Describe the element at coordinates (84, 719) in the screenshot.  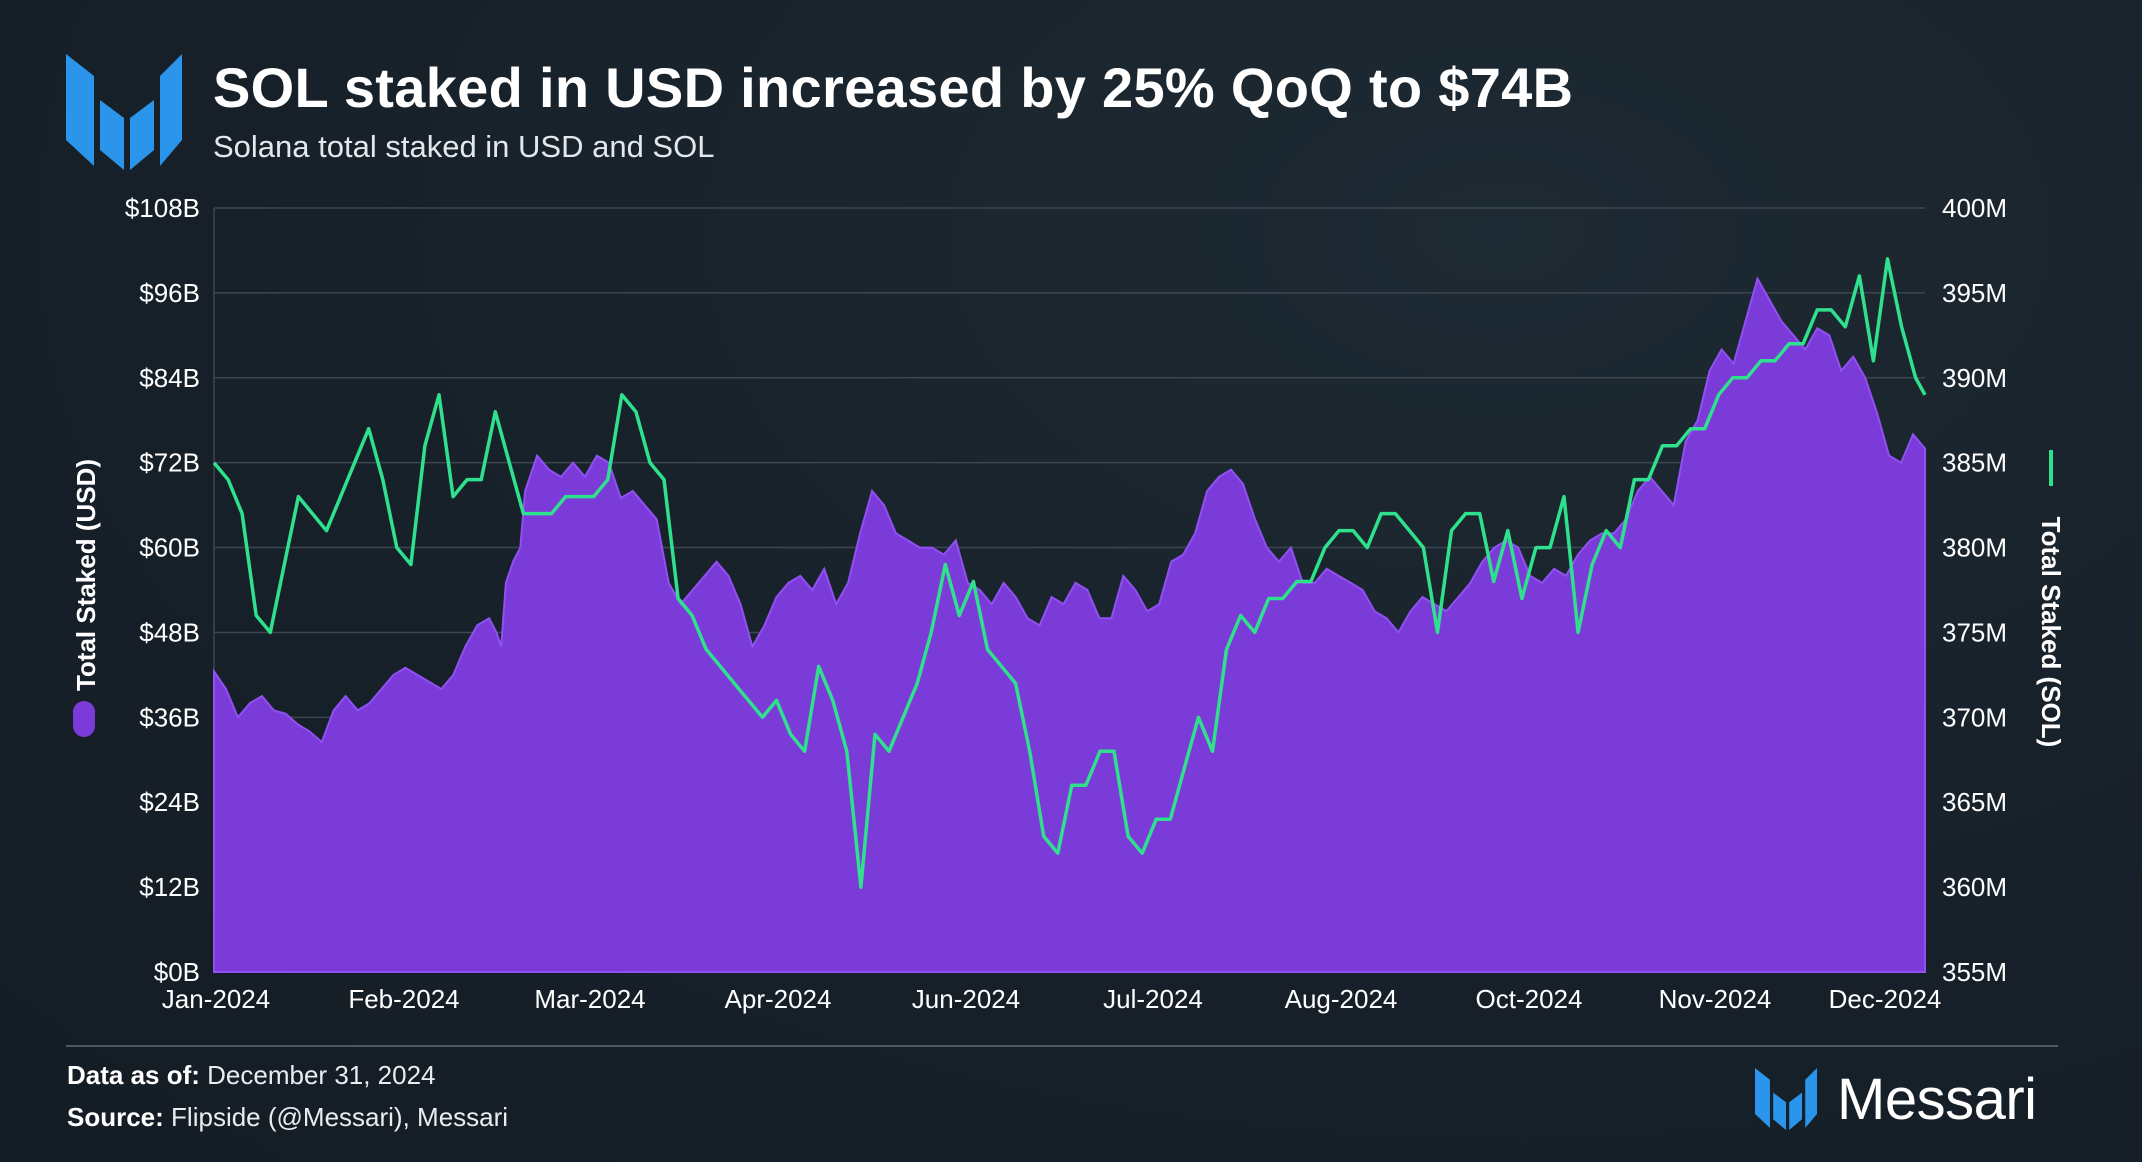
I see `usd-legend-swatch` at that location.